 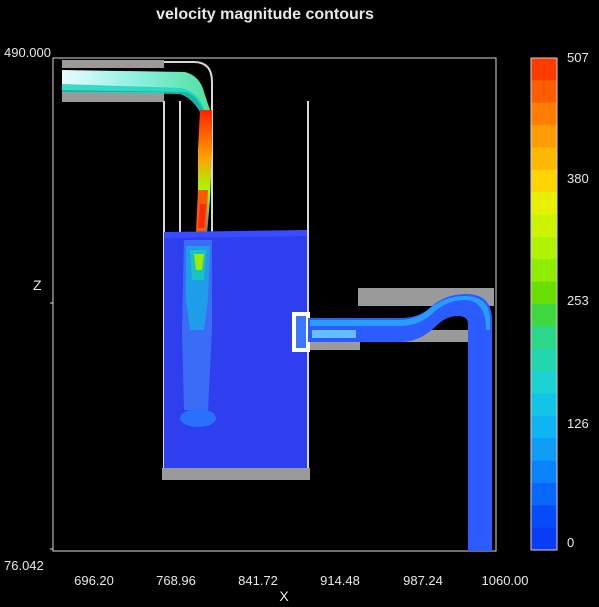 I want to click on chart-title: velocity magnitude contours, so click(x=265, y=14).